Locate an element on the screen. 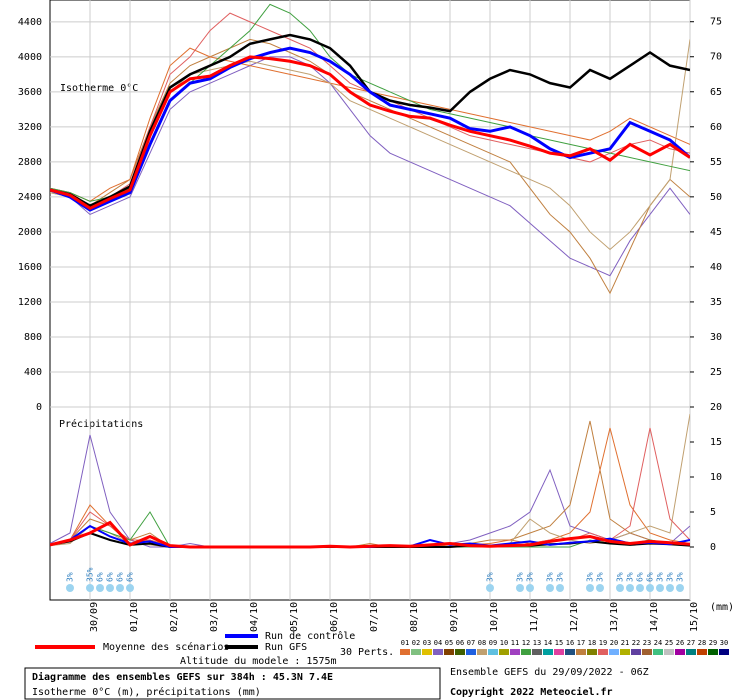 This screenshot has height=700, width=740. footer-copyright: Copyright 2022 Meteociel.fr is located at coordinates (531, 692).